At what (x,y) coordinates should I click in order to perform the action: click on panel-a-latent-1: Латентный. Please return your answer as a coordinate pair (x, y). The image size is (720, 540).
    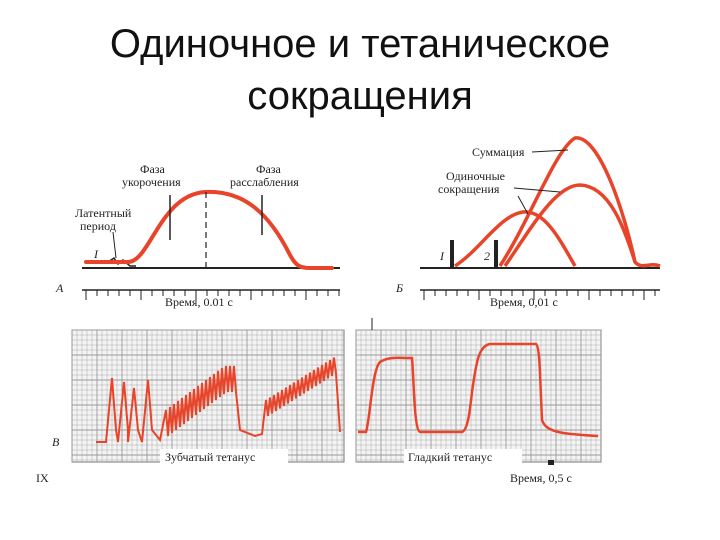
    Looking at the image, I should click on (103, 213).